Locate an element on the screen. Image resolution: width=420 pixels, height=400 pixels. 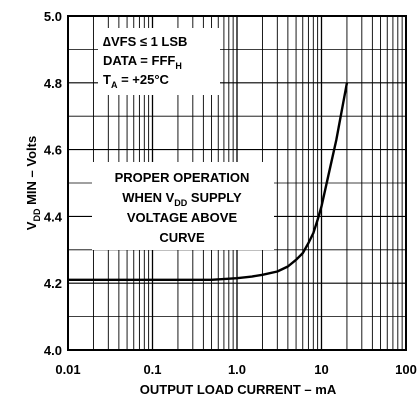
y-tick-label: 4.0 is located at coordinates (53, 350).